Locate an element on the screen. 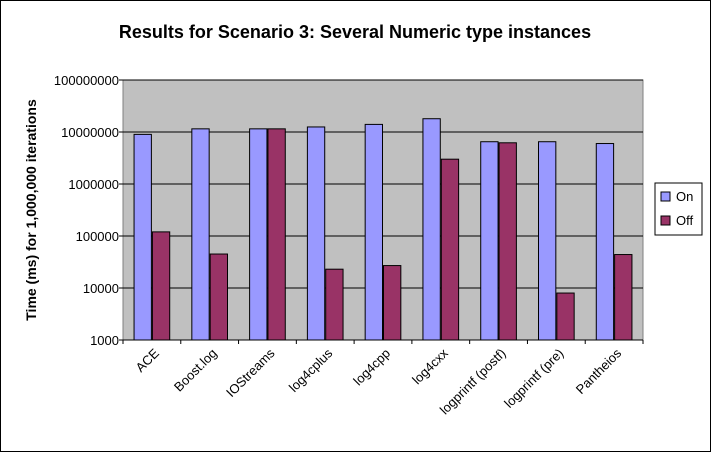 The width and height of the screenshot is (711, 452). bar-off-boost-log is located at coordinates (219, 297).